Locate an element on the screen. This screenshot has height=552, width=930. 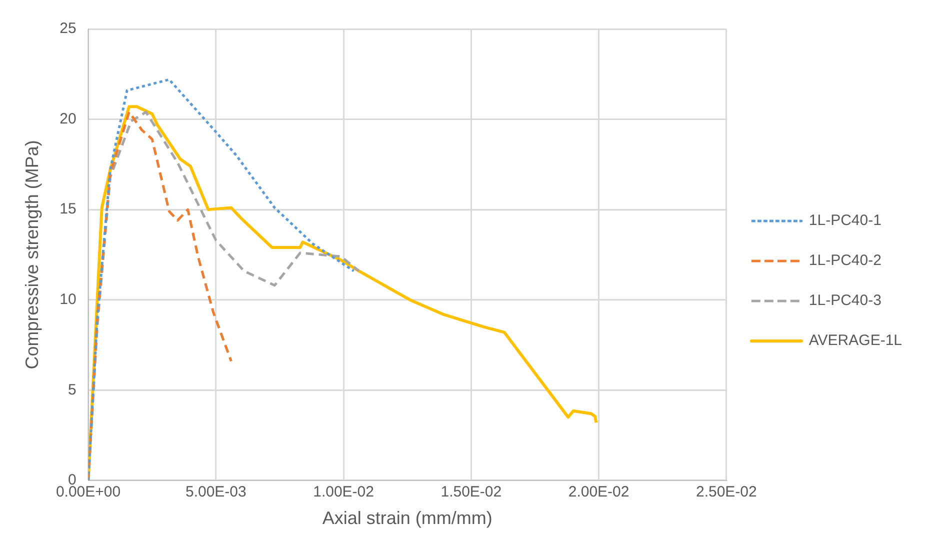
y-tick-label: 15 is located at coordinates (68, 209).